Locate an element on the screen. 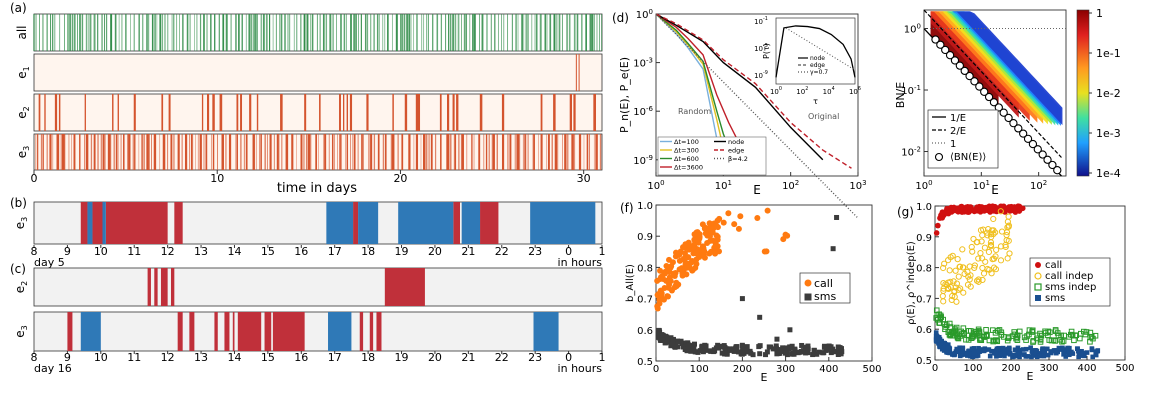 The image size is (1150, 397). xtick-label: 0 is located at coordinates (34, 178).